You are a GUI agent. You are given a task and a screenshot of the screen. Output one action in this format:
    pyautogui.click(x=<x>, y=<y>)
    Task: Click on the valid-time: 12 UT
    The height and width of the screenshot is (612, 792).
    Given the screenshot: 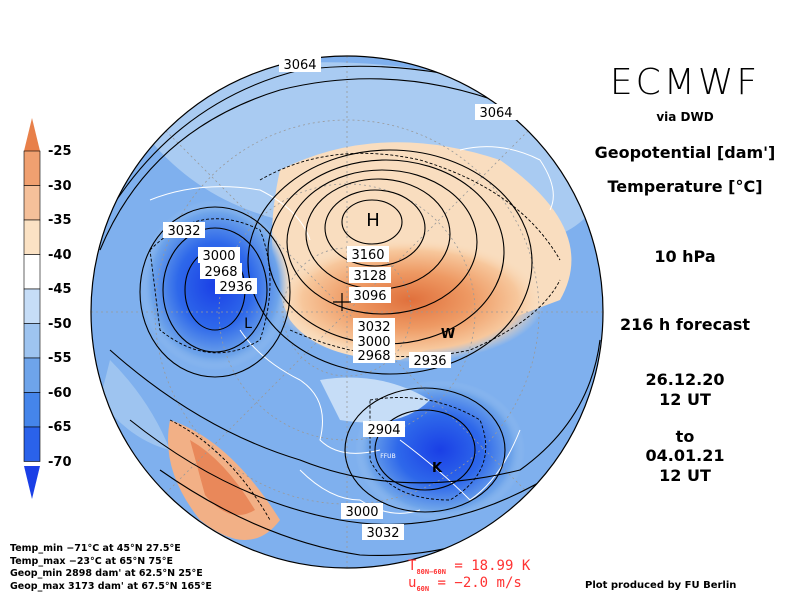 What is the action you would take?
    pyautogui.click(x=685, y=475)
    